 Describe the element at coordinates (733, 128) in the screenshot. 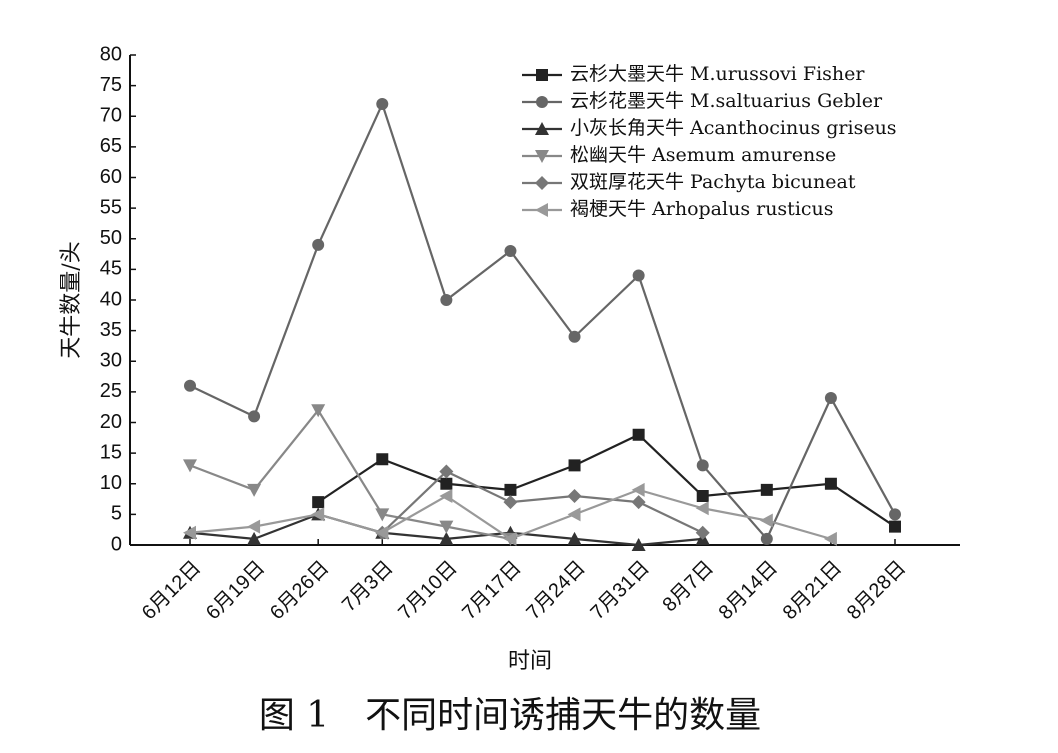

I see `legend-label: 小灰长角天牛 Acanthocinus griseus` at that location.